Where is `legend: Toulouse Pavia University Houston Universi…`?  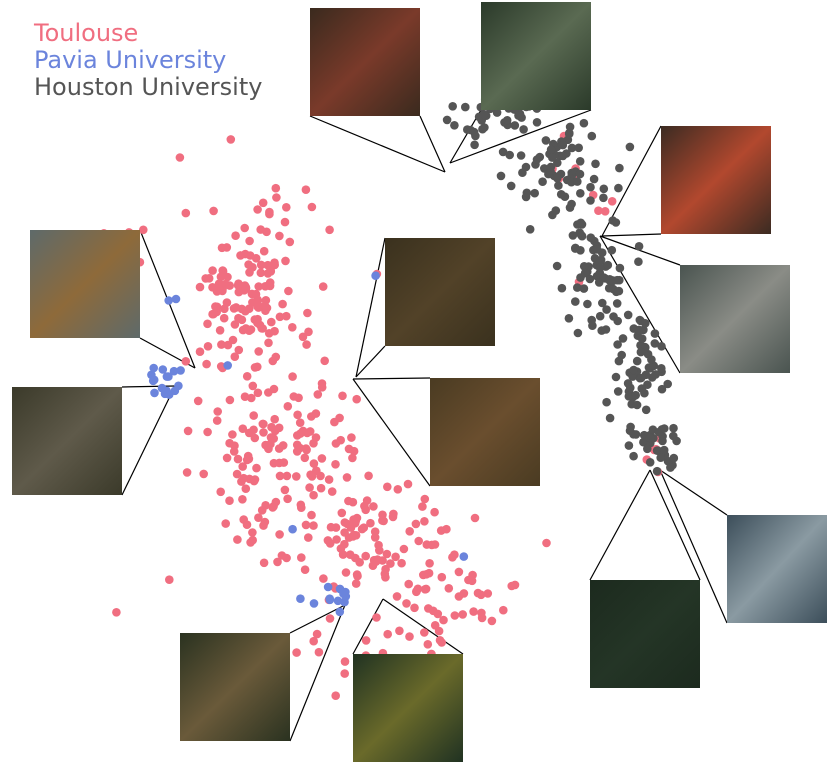 legend: Toulouse Pavia University Houston Universi… is located at coordinates (148, 60).